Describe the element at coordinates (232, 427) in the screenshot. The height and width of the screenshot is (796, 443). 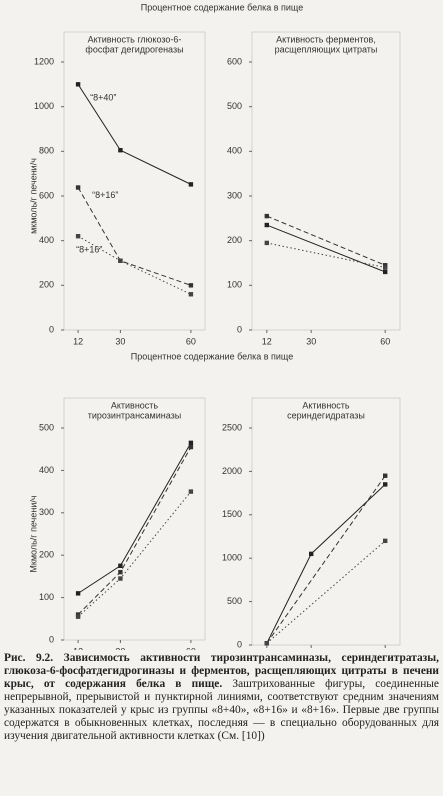
I see `y-tick-label: 2500` at that location.